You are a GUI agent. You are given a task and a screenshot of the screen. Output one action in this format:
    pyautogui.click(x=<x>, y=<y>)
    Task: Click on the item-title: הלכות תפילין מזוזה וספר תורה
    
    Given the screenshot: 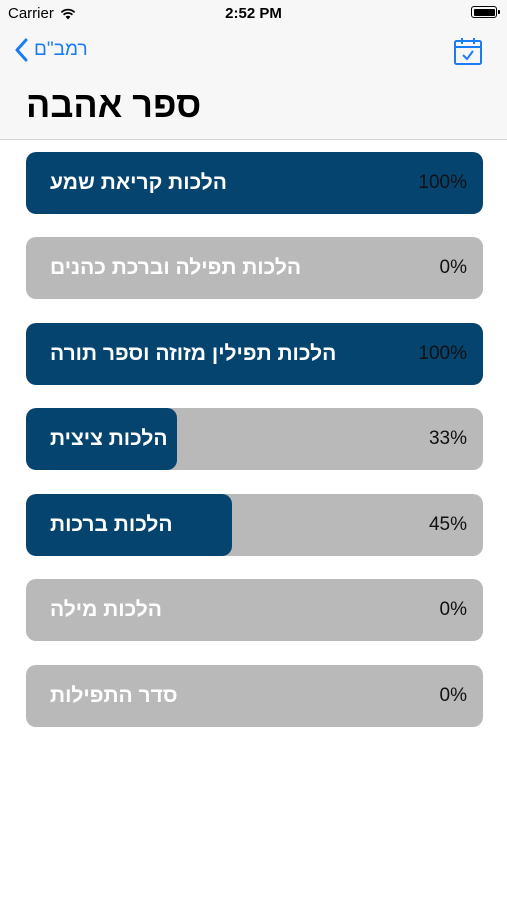 What is the action you would take?
    pyautogui.click(x=193, y=353)
    